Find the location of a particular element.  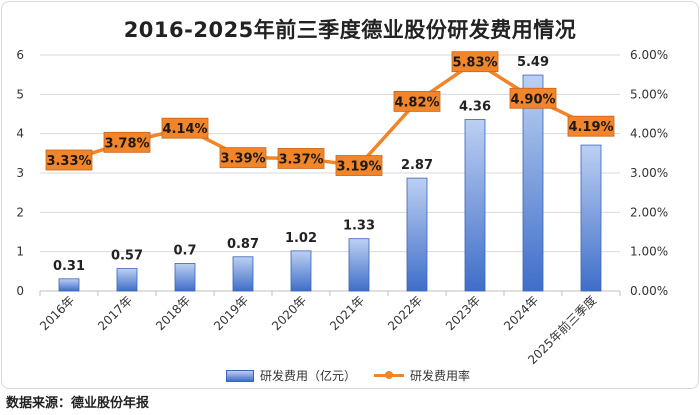

y-tick-label: 0 is located at coordinates (20, 291).